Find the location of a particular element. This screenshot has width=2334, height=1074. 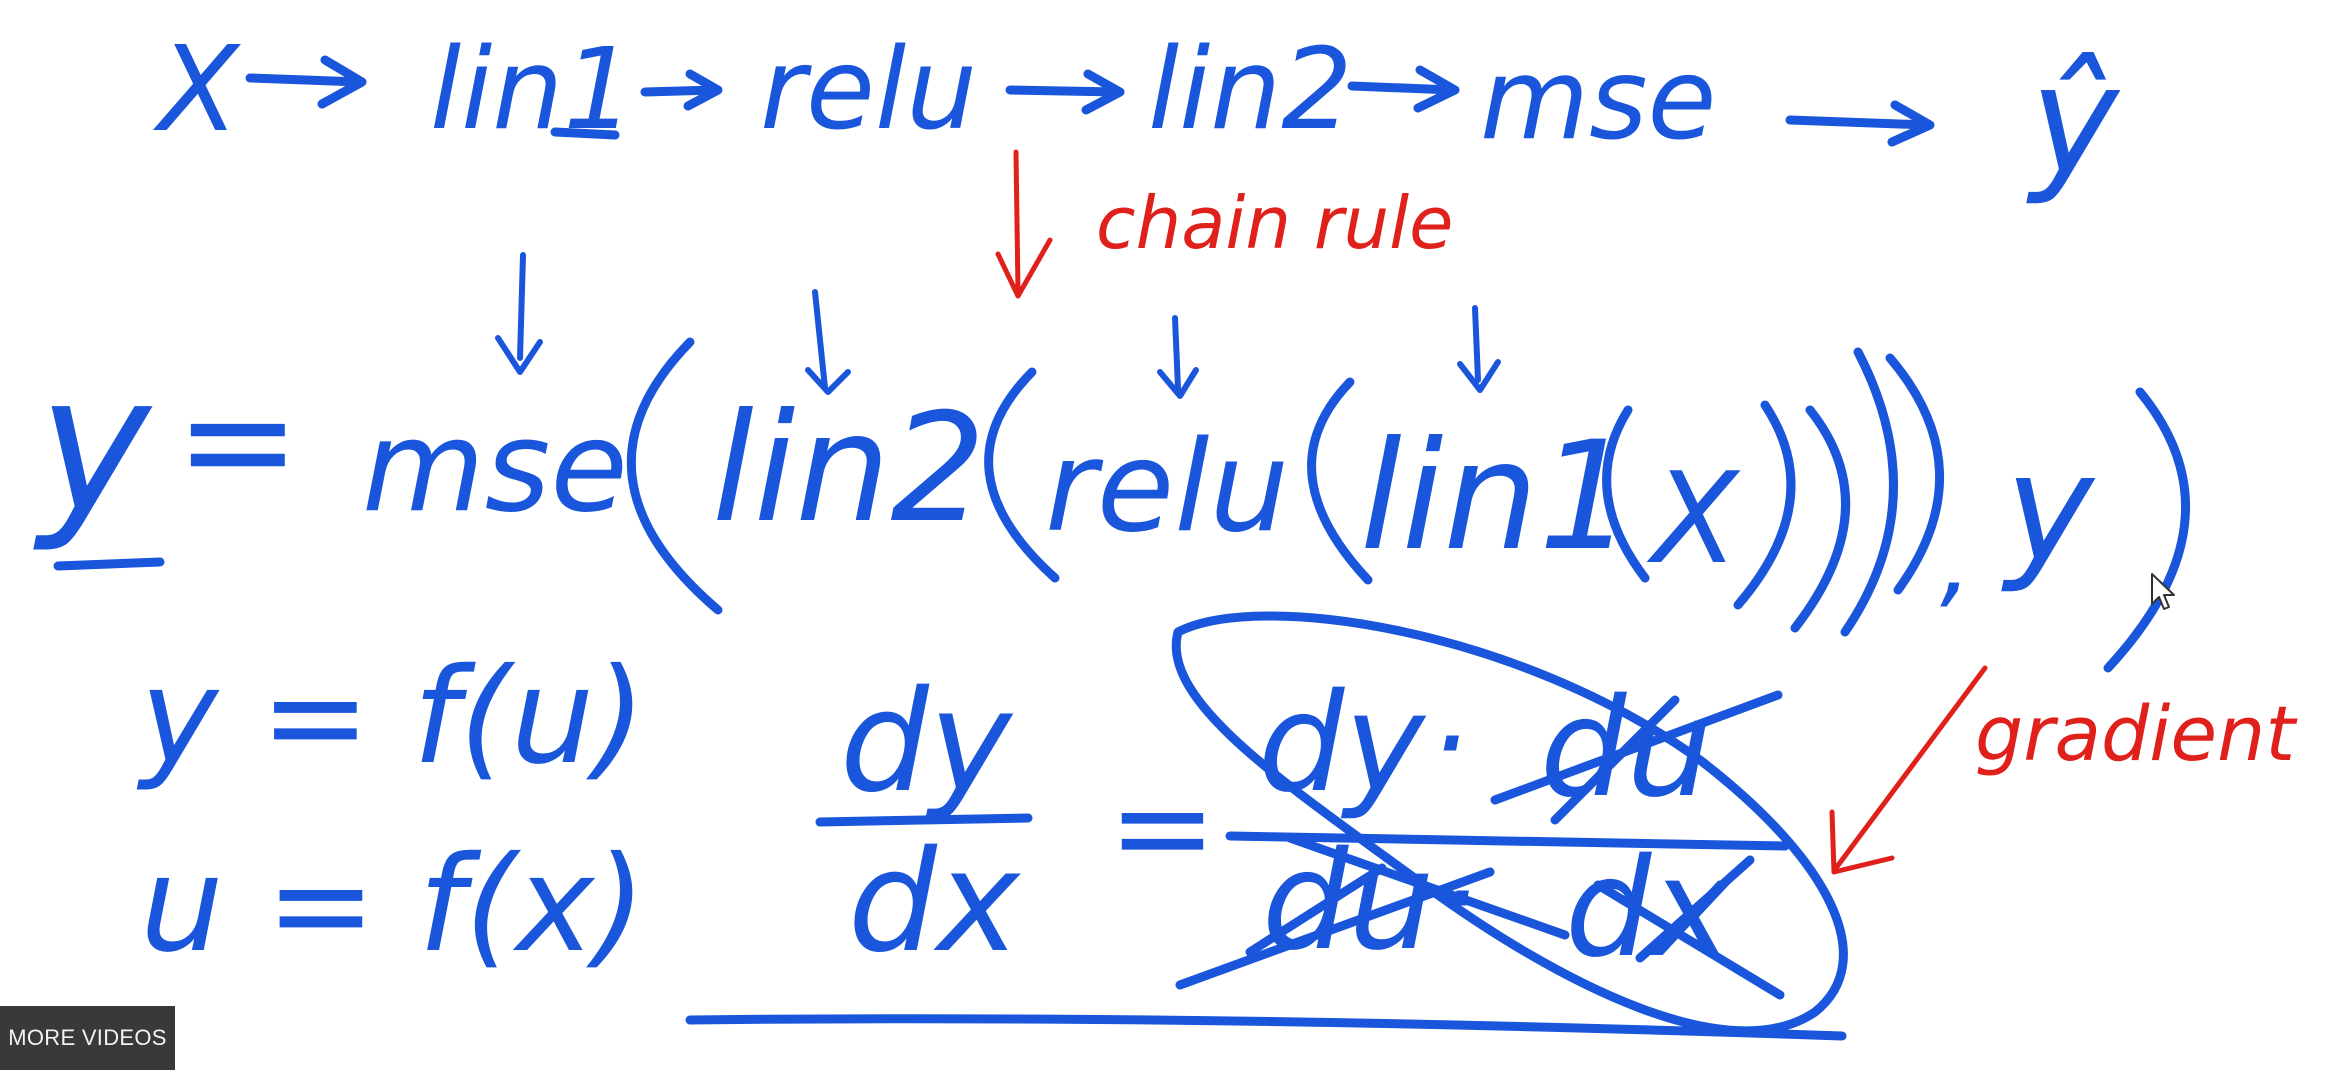

equation-lin2: lin2 is located at coordinates (849, 469).